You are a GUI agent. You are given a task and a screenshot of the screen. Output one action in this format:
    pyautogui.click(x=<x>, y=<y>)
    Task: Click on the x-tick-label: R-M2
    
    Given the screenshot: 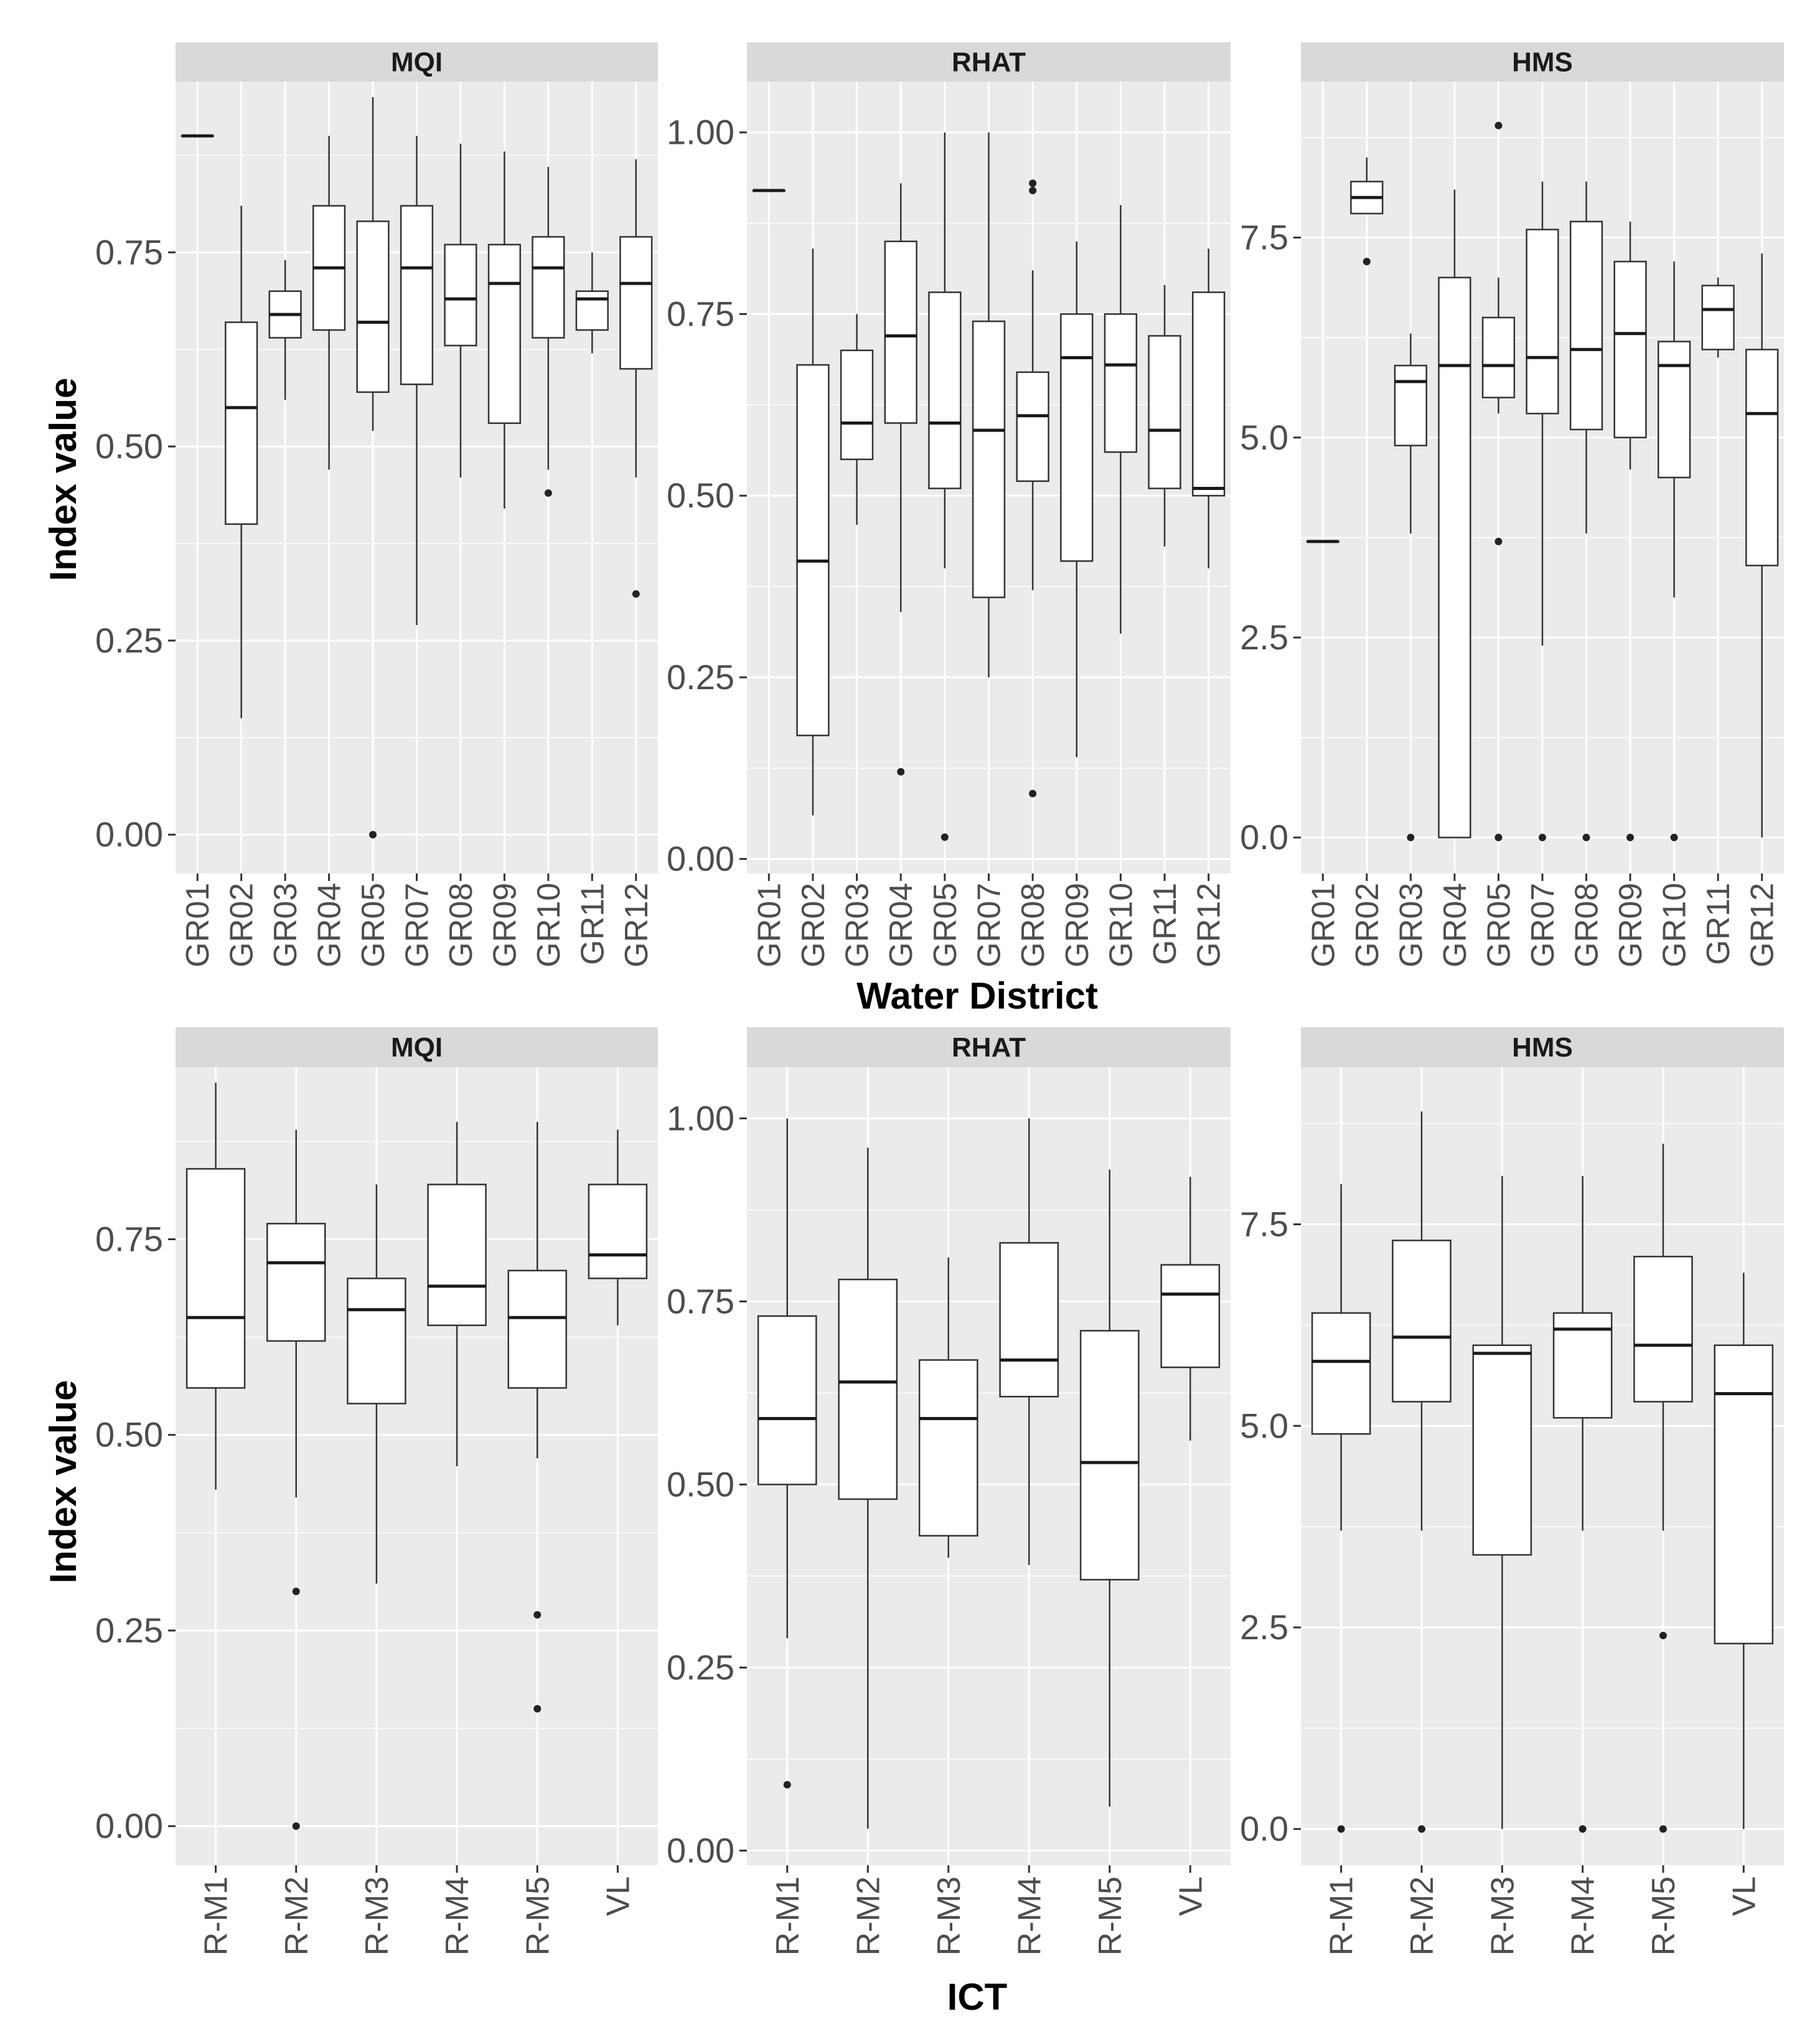 What is the action you would take?
    pyautogui.click(x=868, y=1916)
    